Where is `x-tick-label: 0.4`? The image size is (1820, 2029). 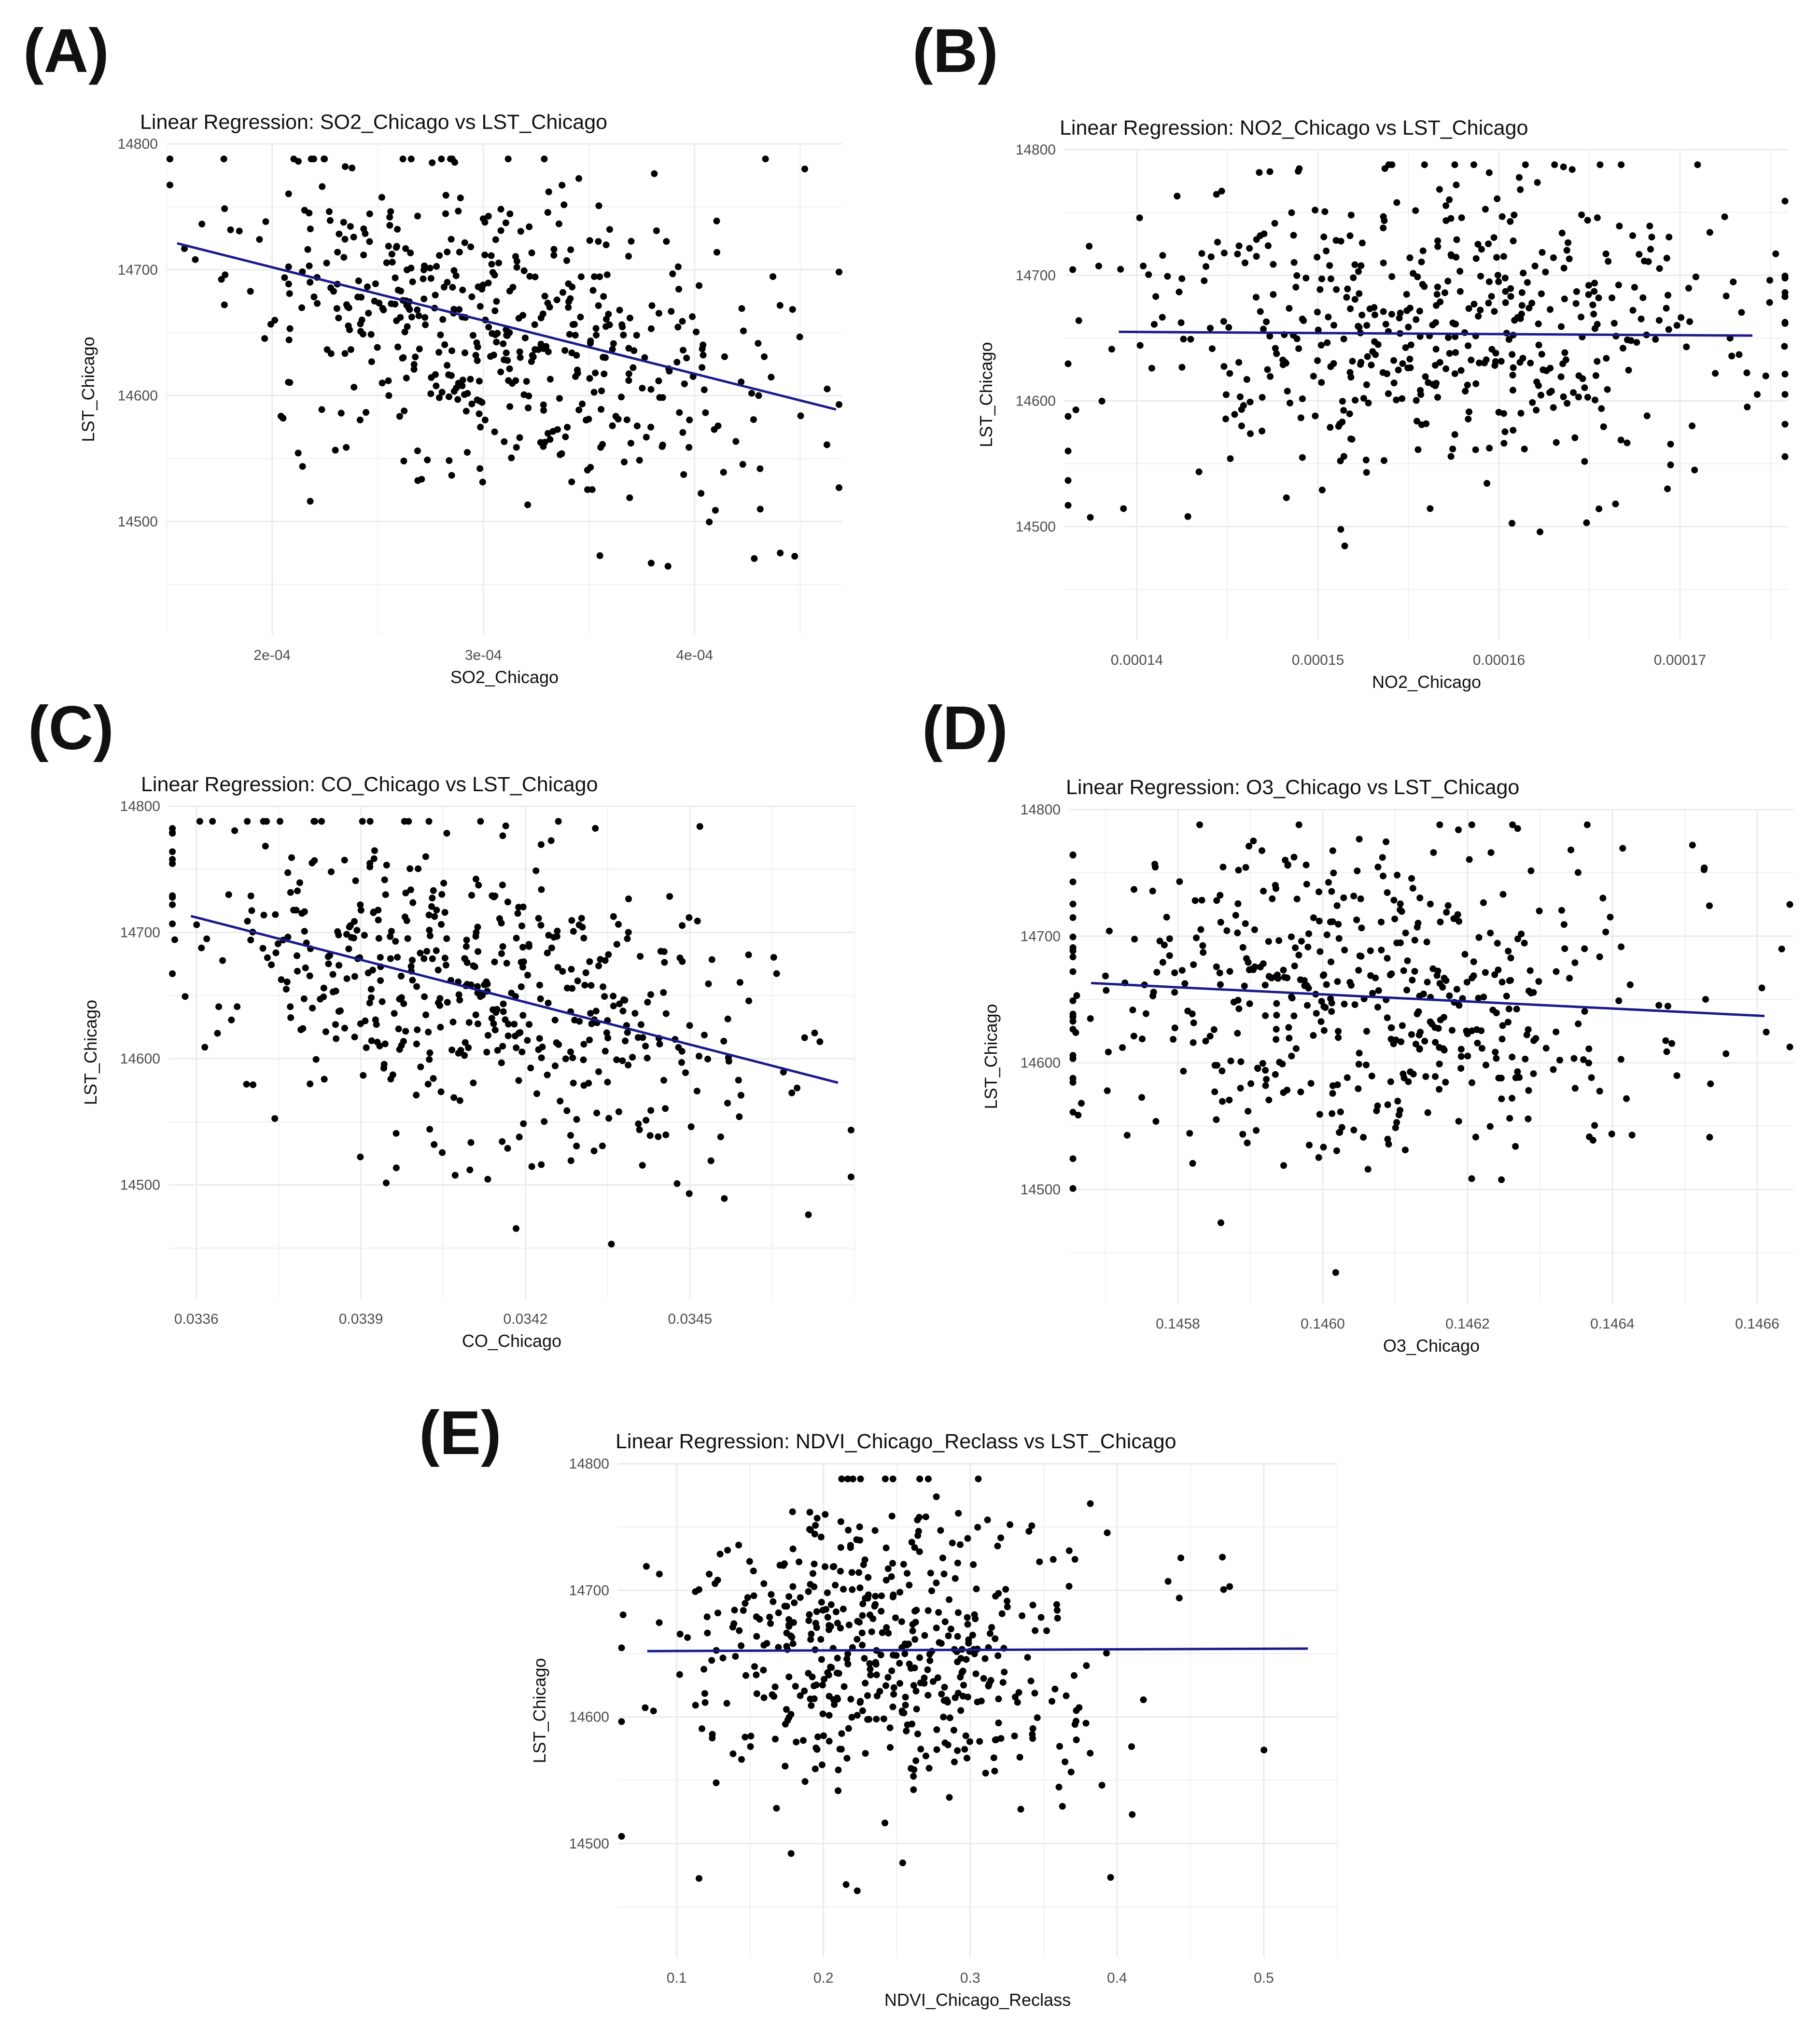 x-tick-label: 0.4 is located at coordinates (1117, 1978).